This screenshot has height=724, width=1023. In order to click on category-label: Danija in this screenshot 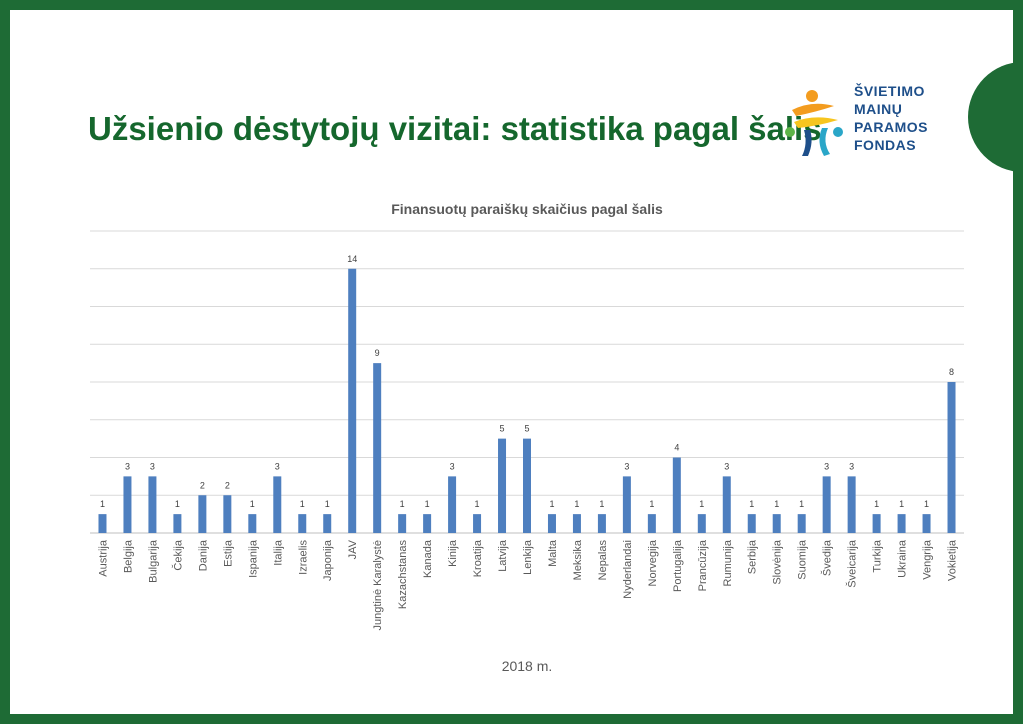, I will do `click(203, 555)`.